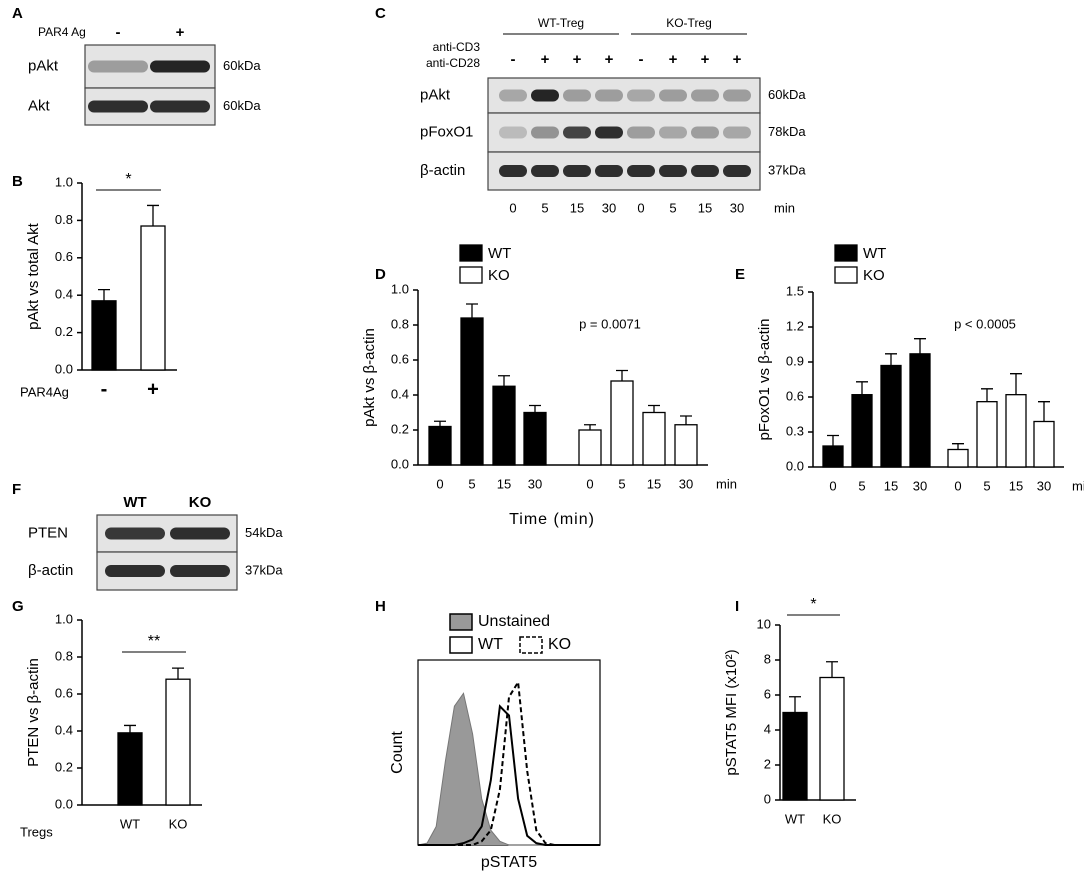  Describe the element at coordinates (44, 391) in the screenshot. I see `x-axis-label: PAR4Ag` at that location.